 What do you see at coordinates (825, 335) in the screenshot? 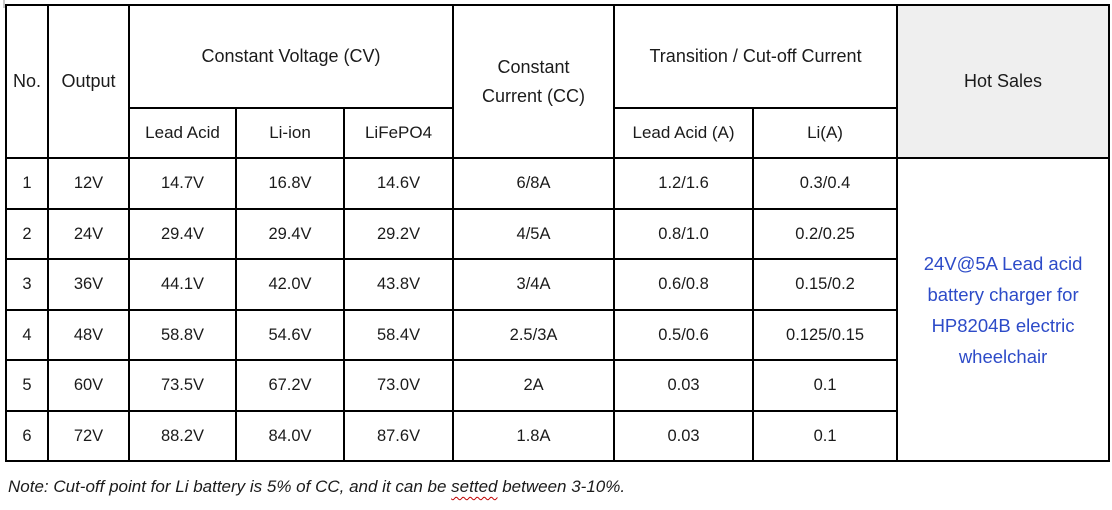
I see `cell-cut-li: 0.125/0.15` at bounding box center [825, 335].